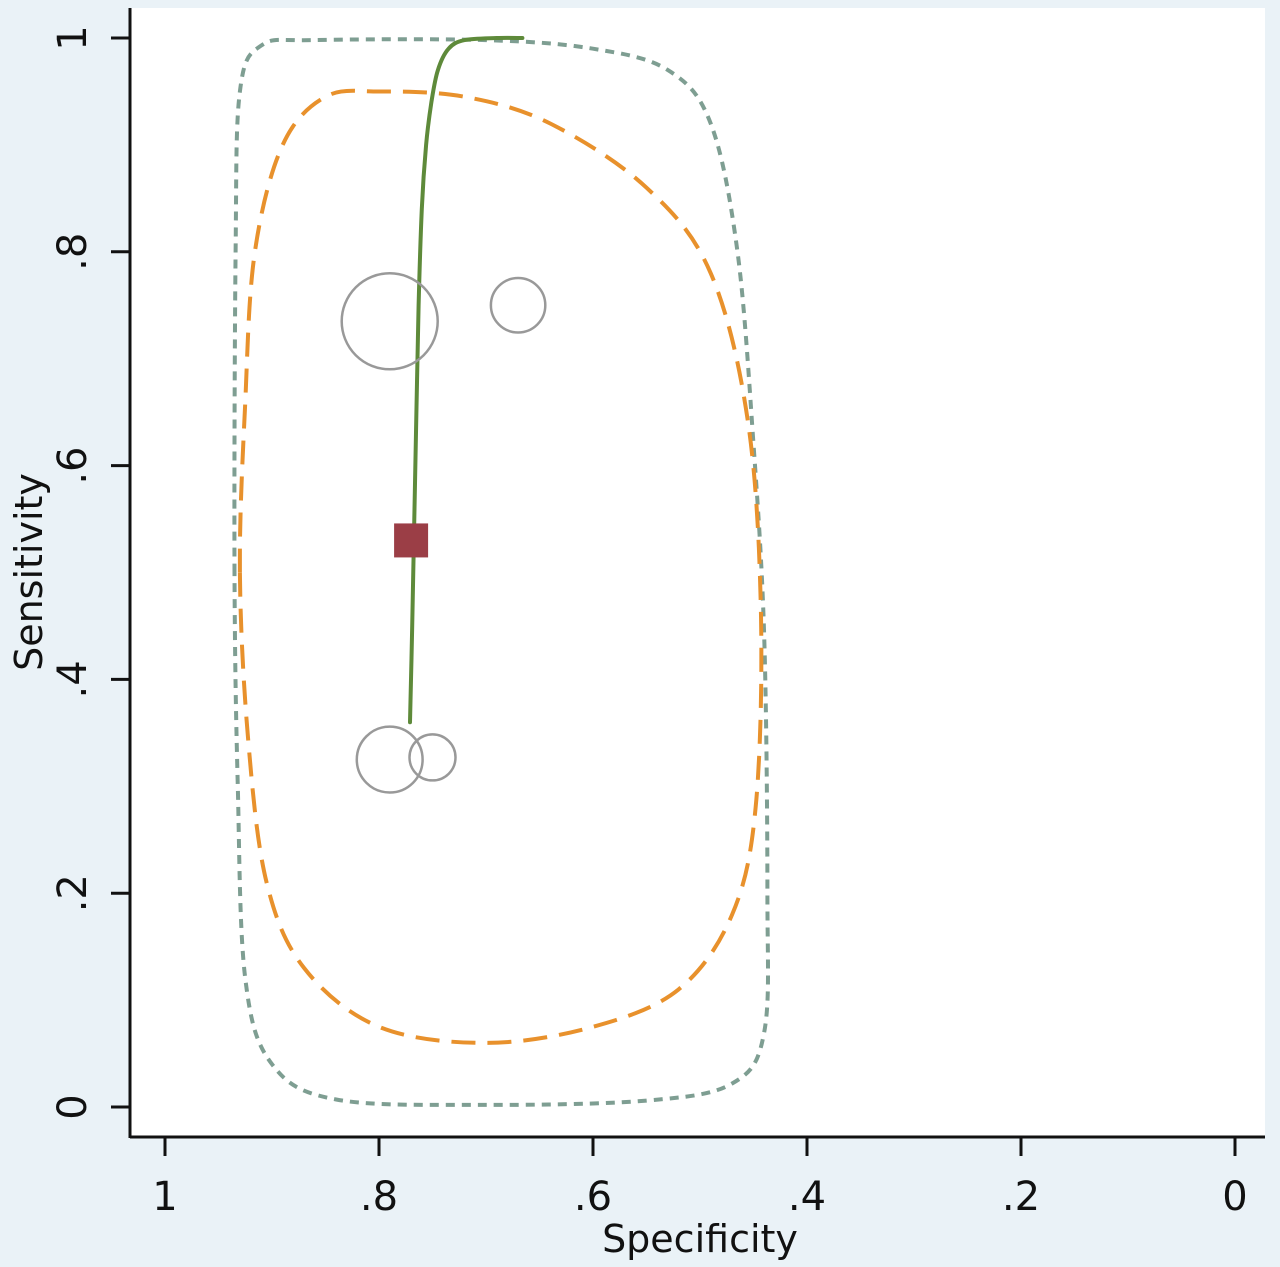 This screenshot has height=1267, width=1280. I want to click on x-tick-label: 1, so click(164, 1197).